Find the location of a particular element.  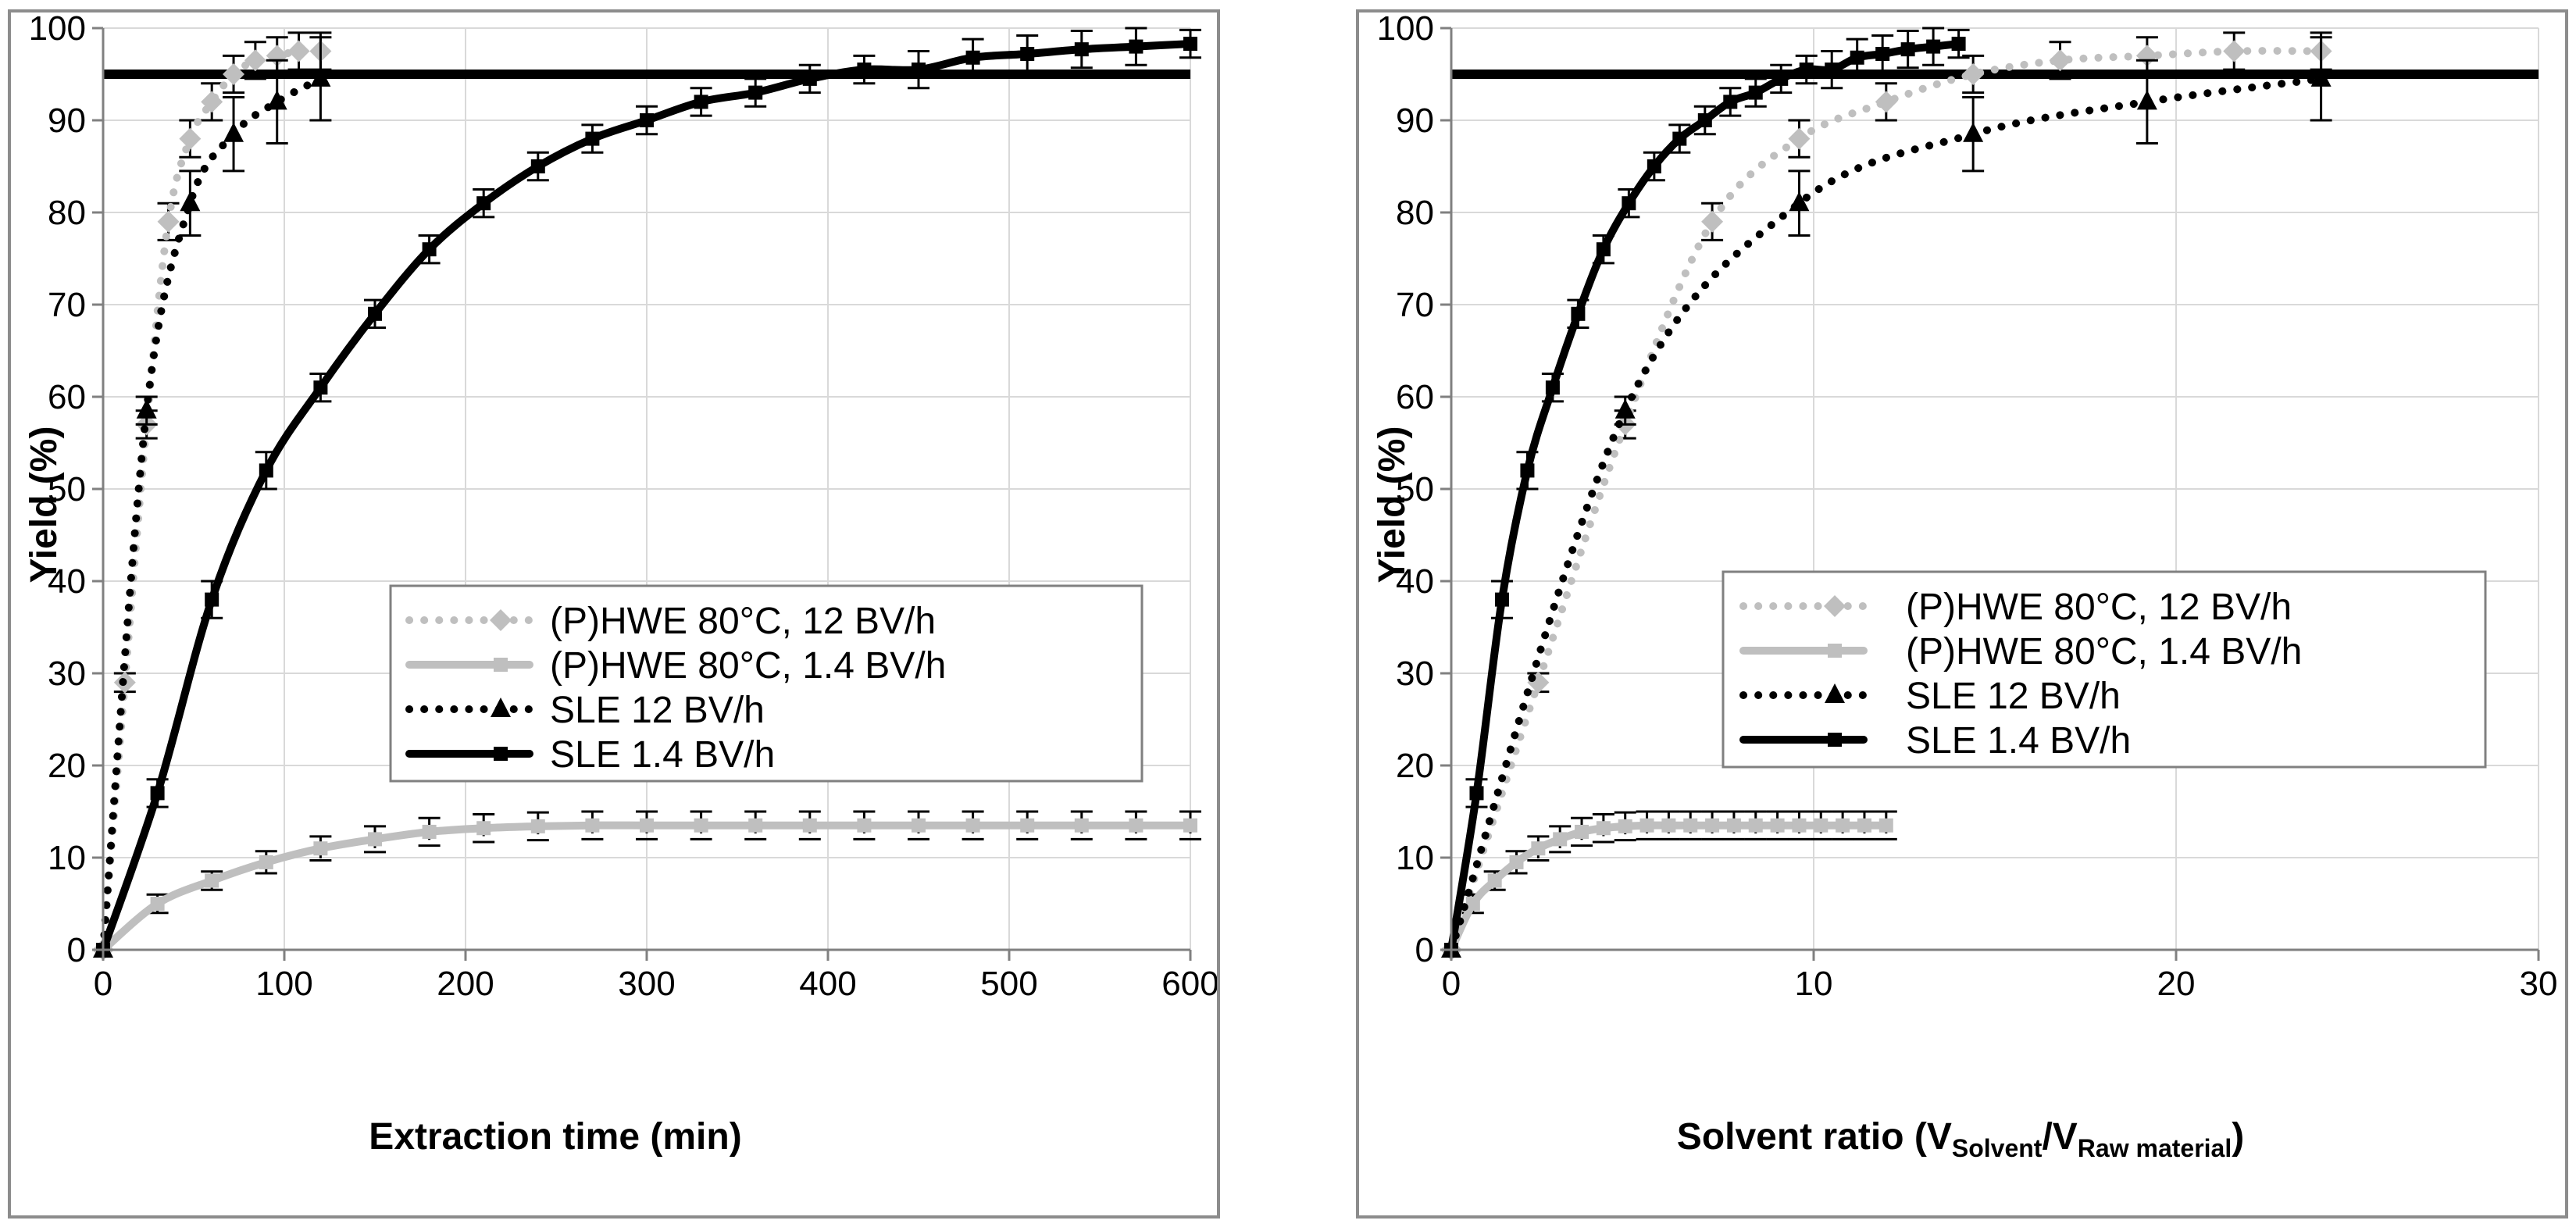

series-p-hwe-80-c-1-4-bv-h is located at coordinates (648, 883).